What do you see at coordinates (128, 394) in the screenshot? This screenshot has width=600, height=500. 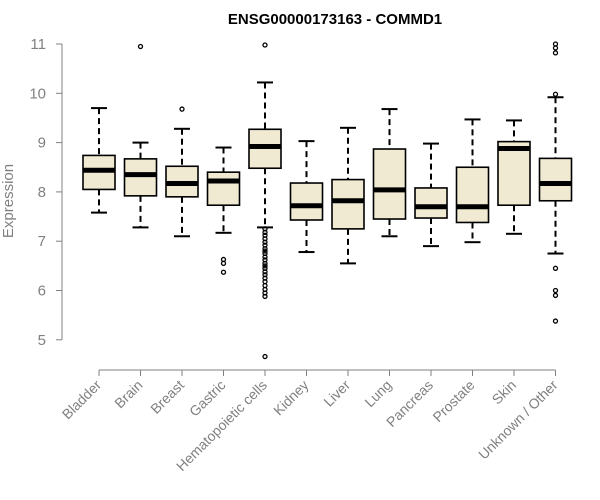 I see `x-tick-label: Brain` at bounding box center [128, 394].